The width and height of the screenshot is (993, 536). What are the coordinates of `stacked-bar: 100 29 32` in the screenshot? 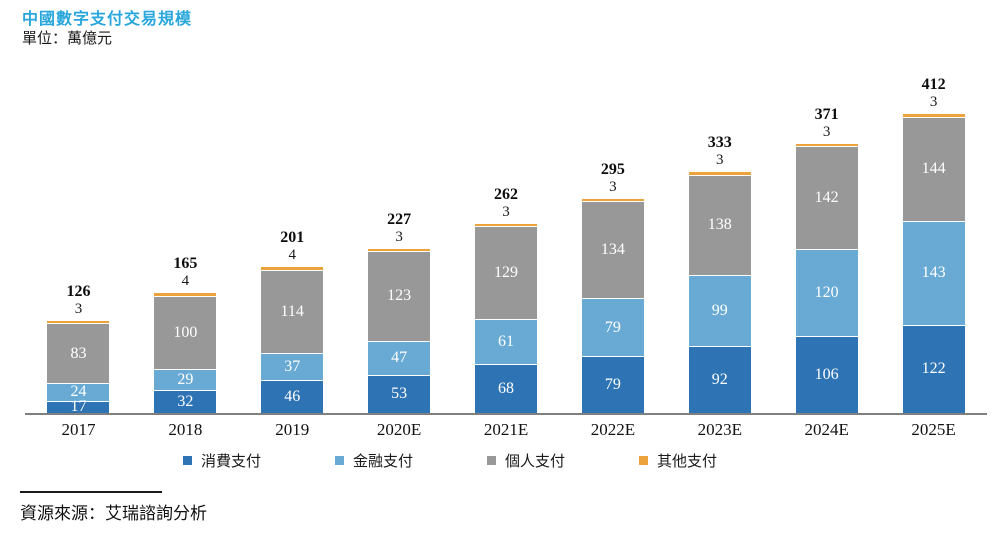 It's located at (185, 353).